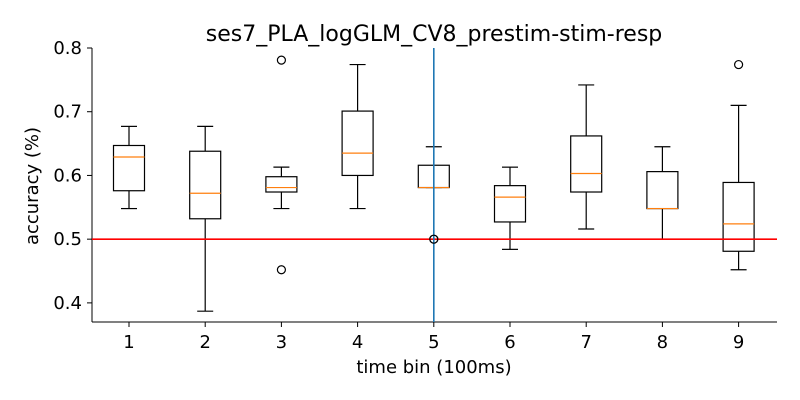 The image size is (800, 400). Describe the element at coordinates (67, 175) in the screenshot. I see `y-tick-label: 0.6` at that location.